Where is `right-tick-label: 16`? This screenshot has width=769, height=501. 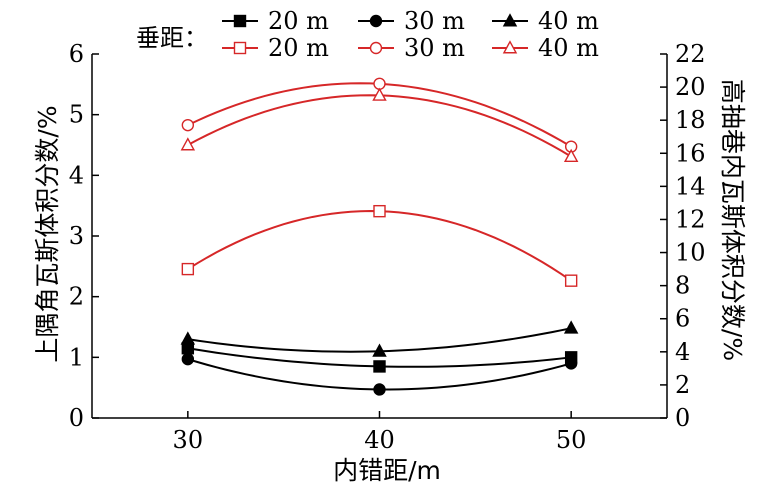
right-tick-label: 16 is located at coordinates (690, 153).